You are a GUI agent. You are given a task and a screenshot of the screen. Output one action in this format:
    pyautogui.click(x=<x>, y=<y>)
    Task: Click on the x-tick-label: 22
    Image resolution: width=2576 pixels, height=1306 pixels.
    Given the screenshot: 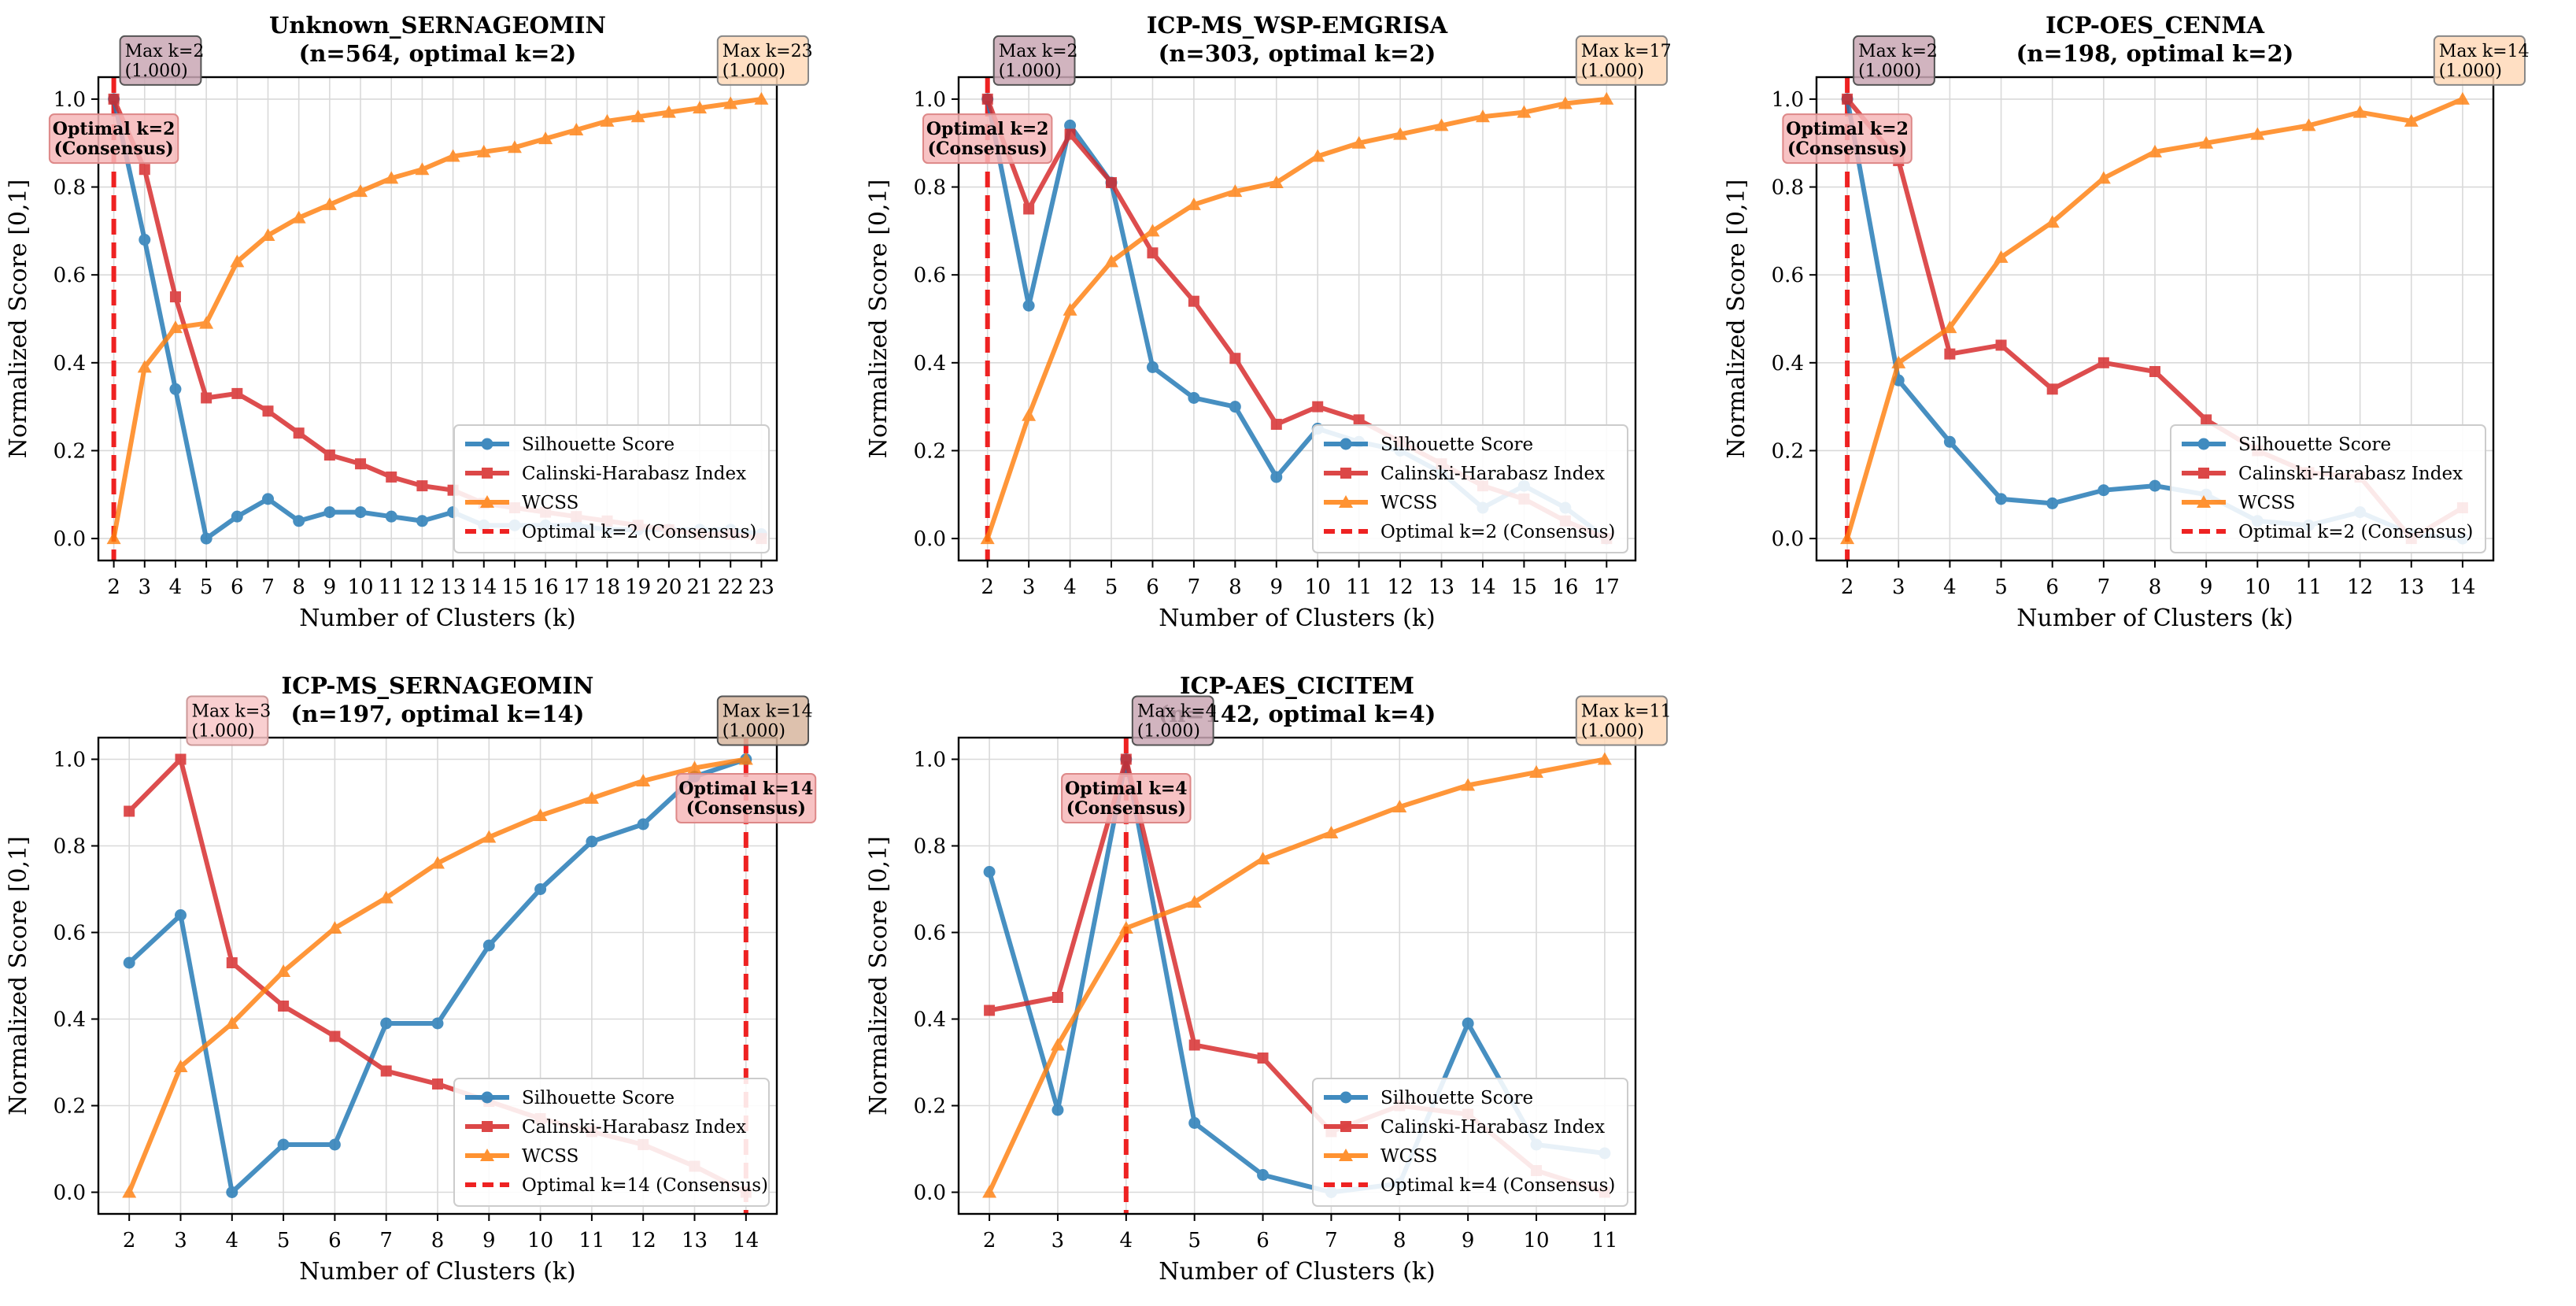 What is the action you would take?
    pyautogui.click(x=731, y=587)
    